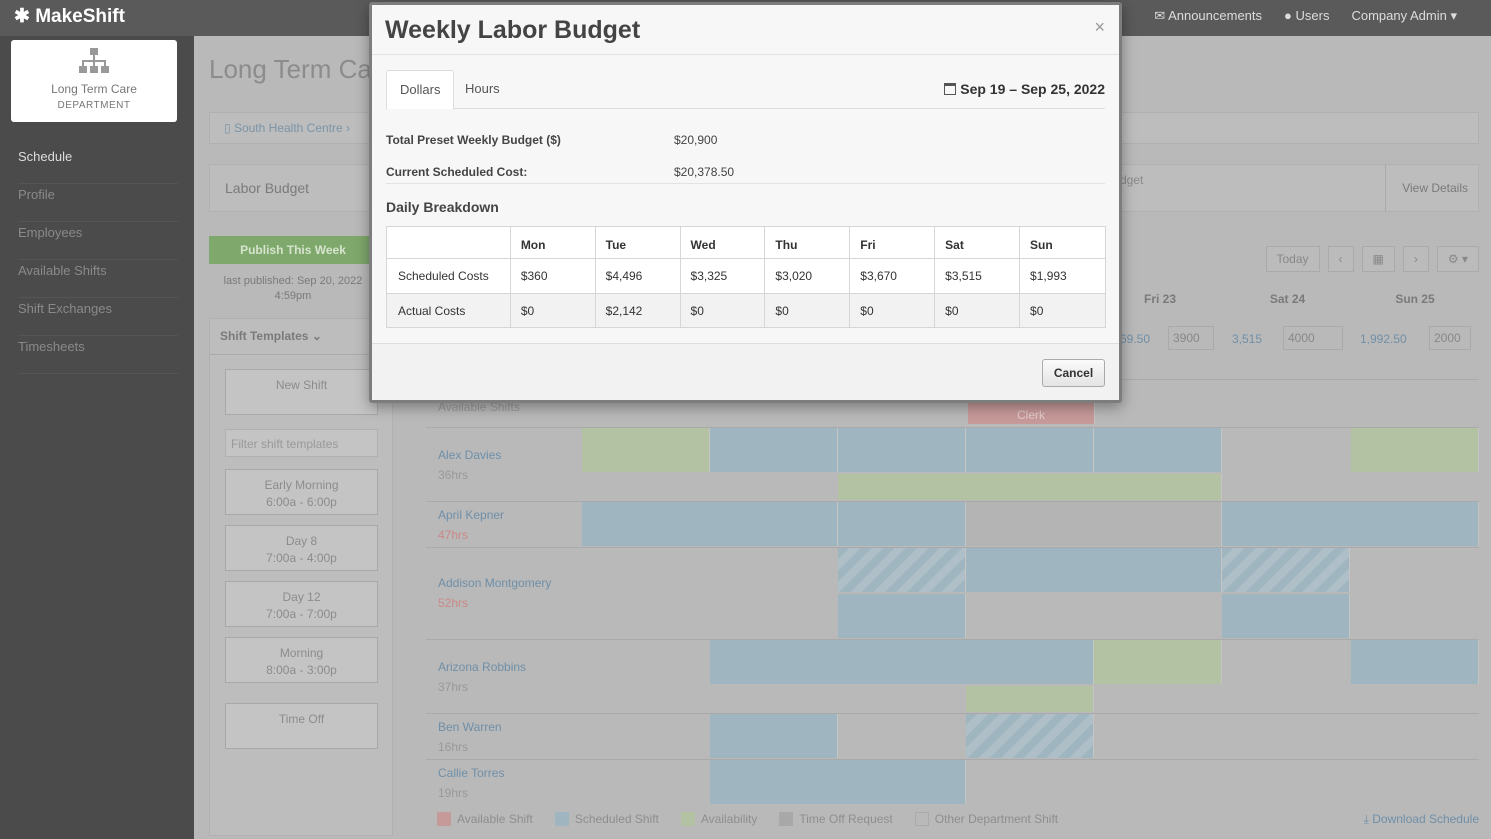  Describe the element at coordinates (786, 819) in the screenshot. I see `legend-swatch` at that location.